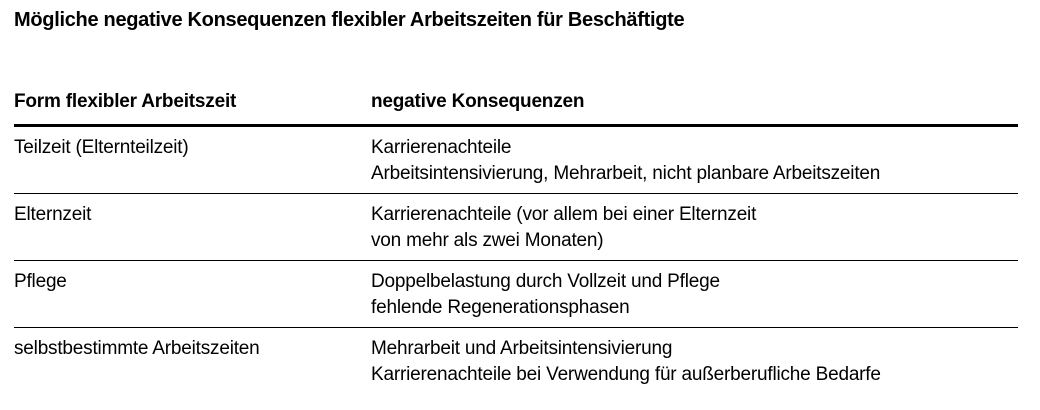 Image resolution: width=1040 pixels, height=410 pixels. I want to click on column-header-consequences: negative Konsequenzen, so click(478, 101).